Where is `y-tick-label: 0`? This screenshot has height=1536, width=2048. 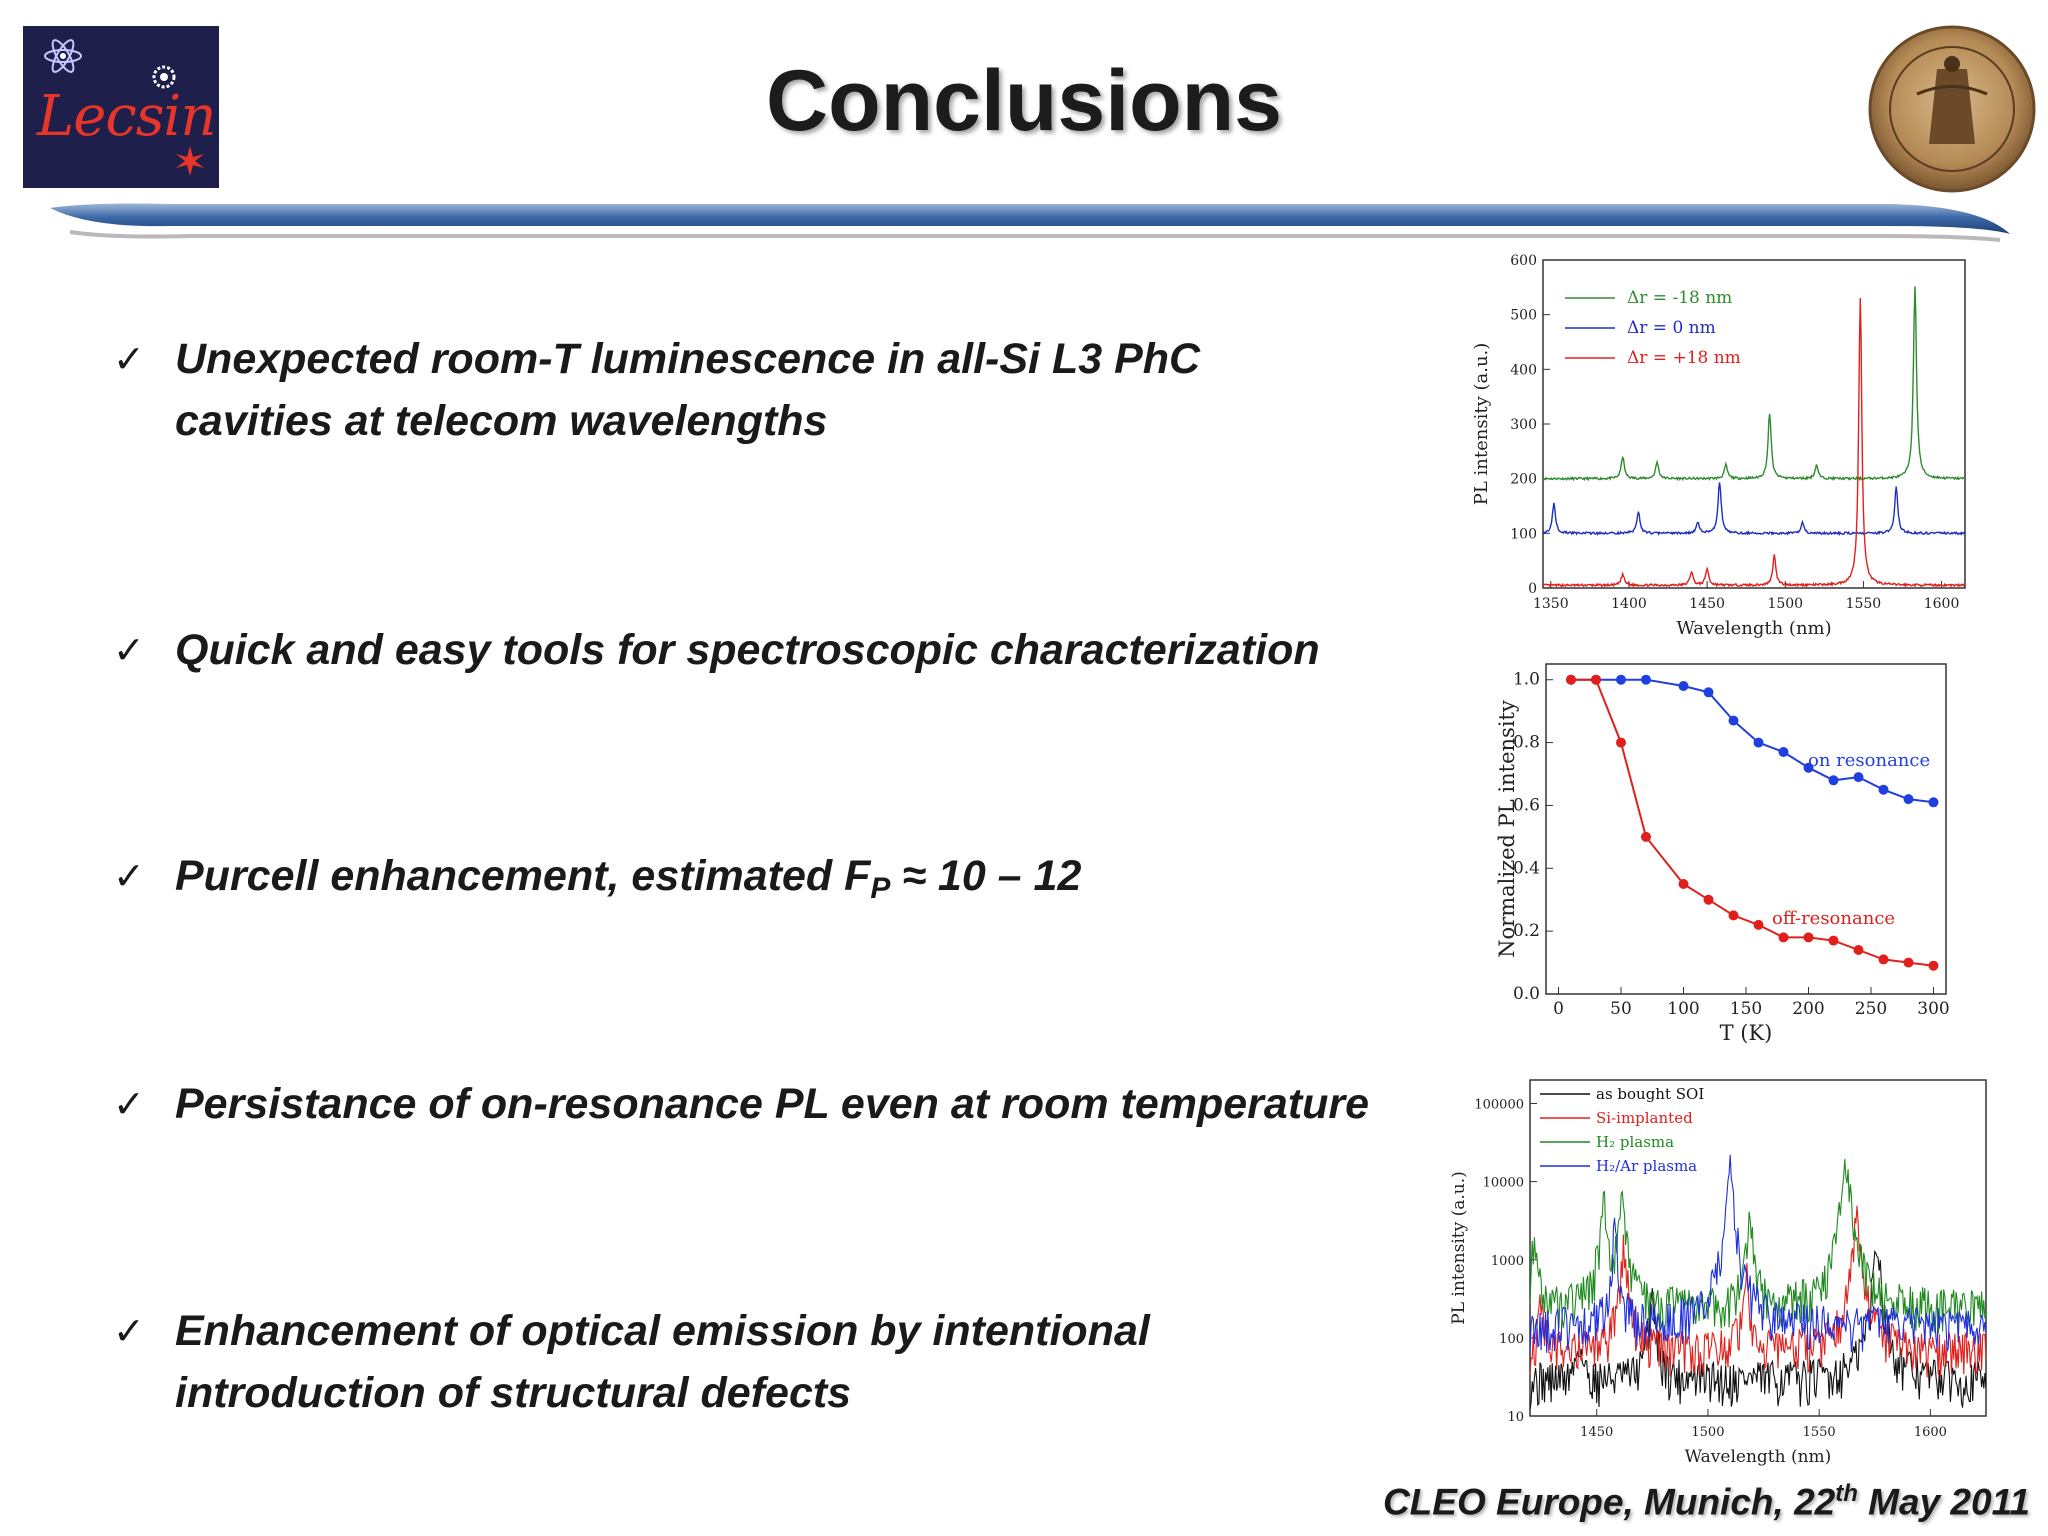
y-tick-label: 0 is located at coordinates (1532, 589).